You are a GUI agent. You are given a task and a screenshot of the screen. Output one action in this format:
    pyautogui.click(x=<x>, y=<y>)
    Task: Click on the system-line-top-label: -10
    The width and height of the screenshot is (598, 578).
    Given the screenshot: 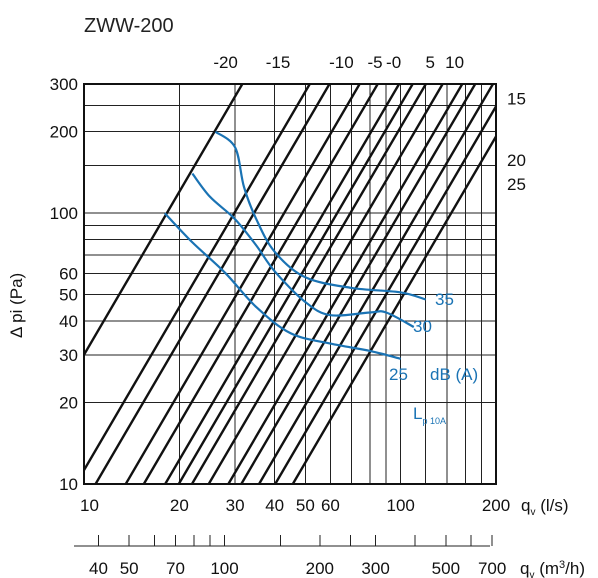 What is the action you would take?
    pyautogui.click(x=341, y=62)
    